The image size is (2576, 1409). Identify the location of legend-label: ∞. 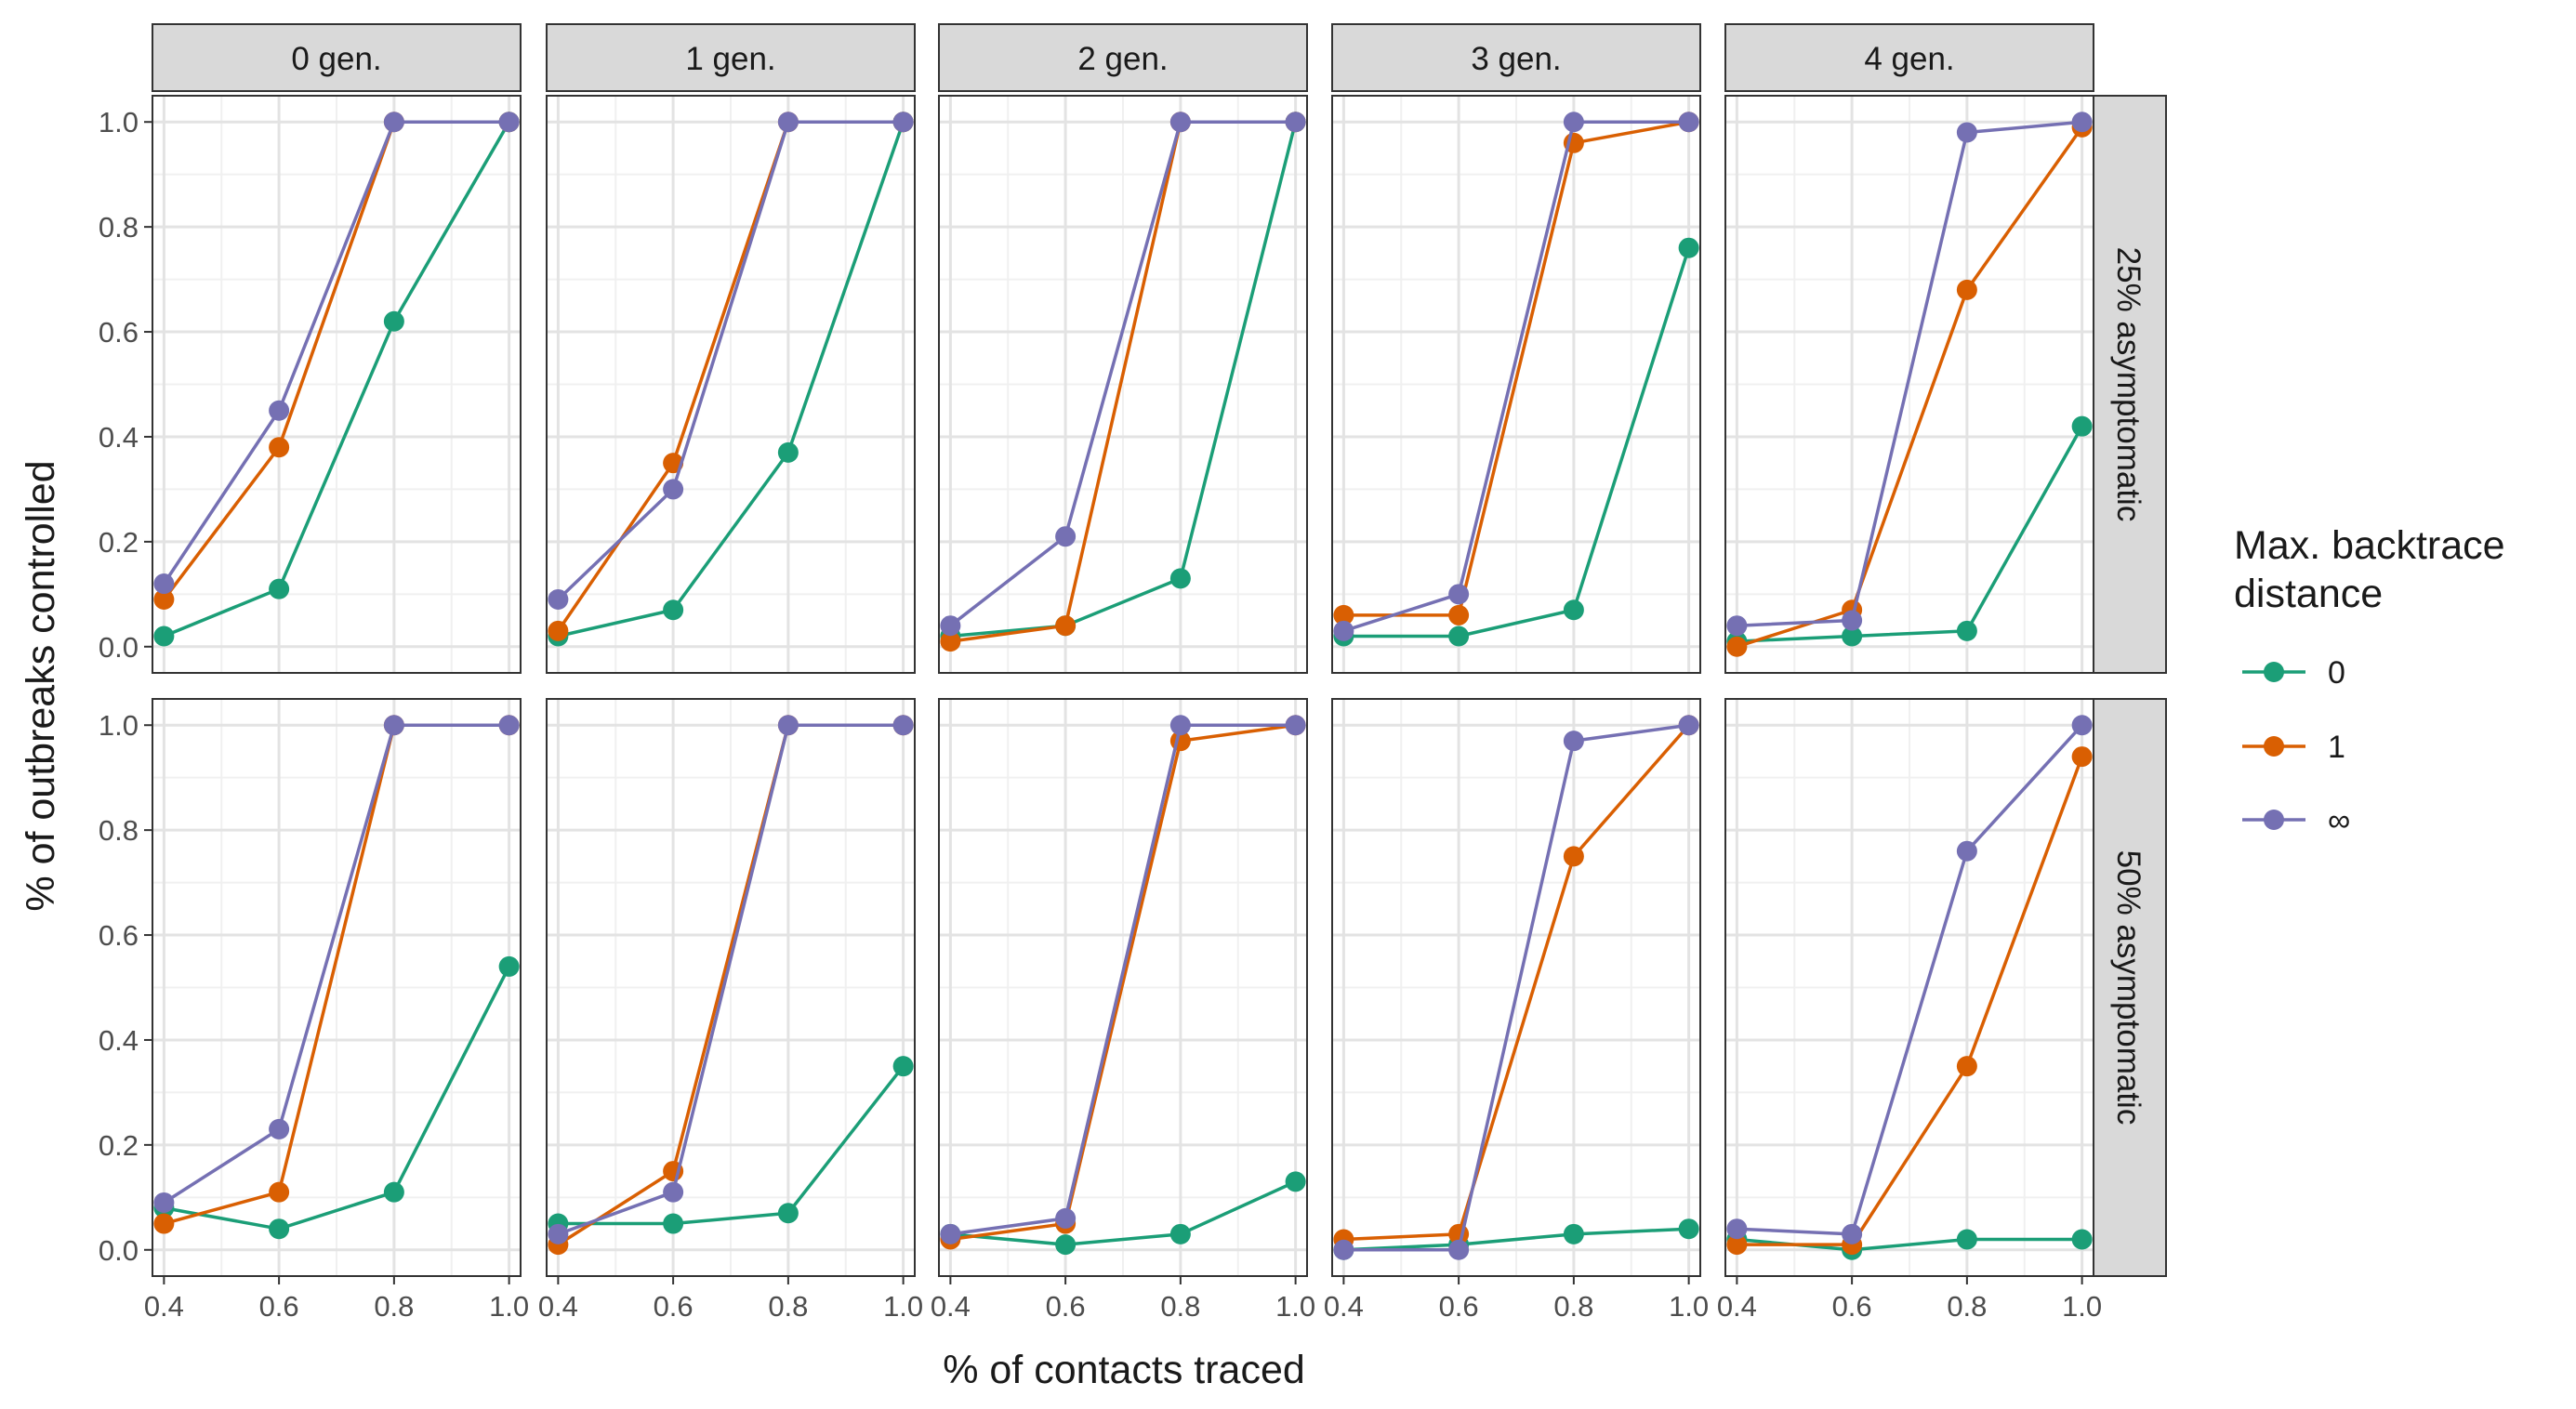
(2339, 820).